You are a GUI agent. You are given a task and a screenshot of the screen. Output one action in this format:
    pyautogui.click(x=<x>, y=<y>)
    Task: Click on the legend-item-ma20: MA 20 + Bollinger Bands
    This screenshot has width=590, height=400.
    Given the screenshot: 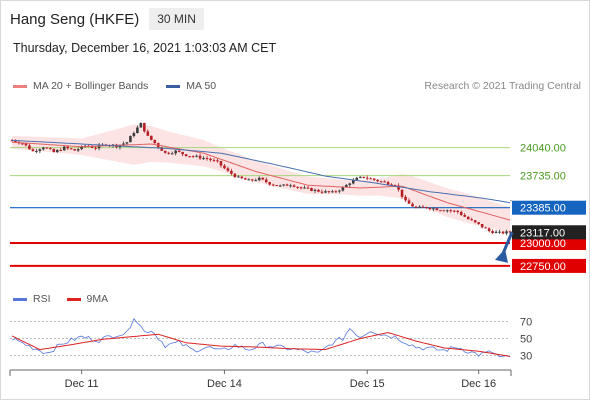 What is the action you would take?
    pyautogui.click(x=80, y=86)
    